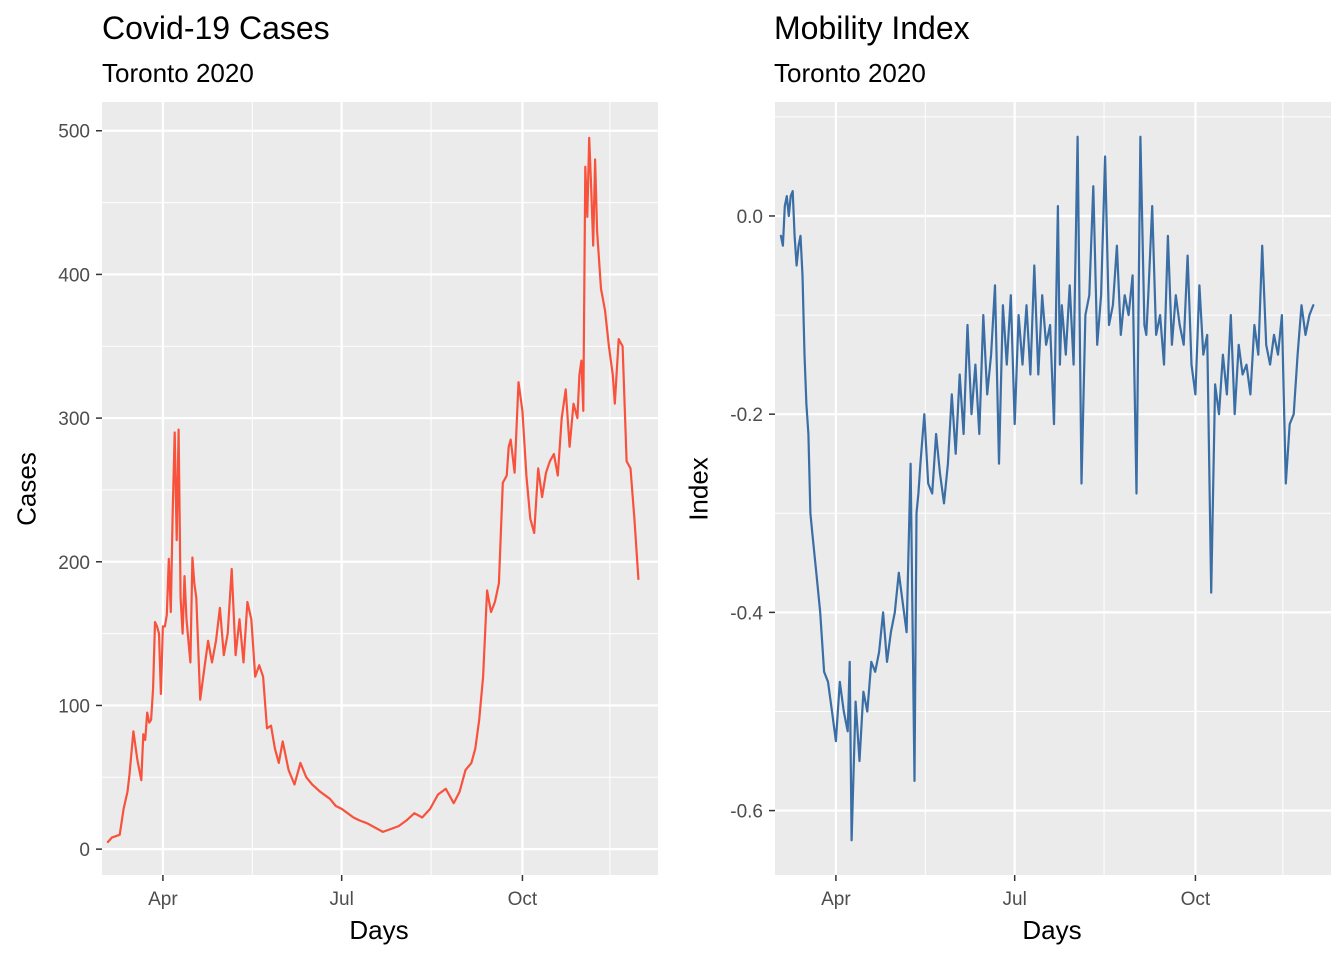 The width and height of the screenshot is (1344, 960). I want to click on y-tick-label: -0.4, so click(746, 613).